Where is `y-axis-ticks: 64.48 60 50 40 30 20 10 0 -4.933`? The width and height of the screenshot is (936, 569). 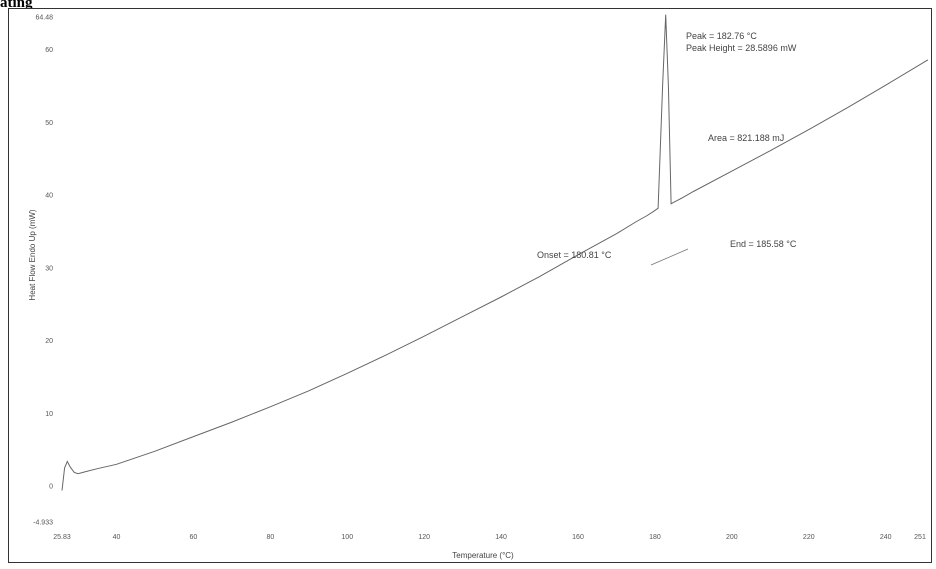 y-axis-ticks: 64.48 60 50 40 30 20 10 0 -4.933 is located at coordinates (43, 271).